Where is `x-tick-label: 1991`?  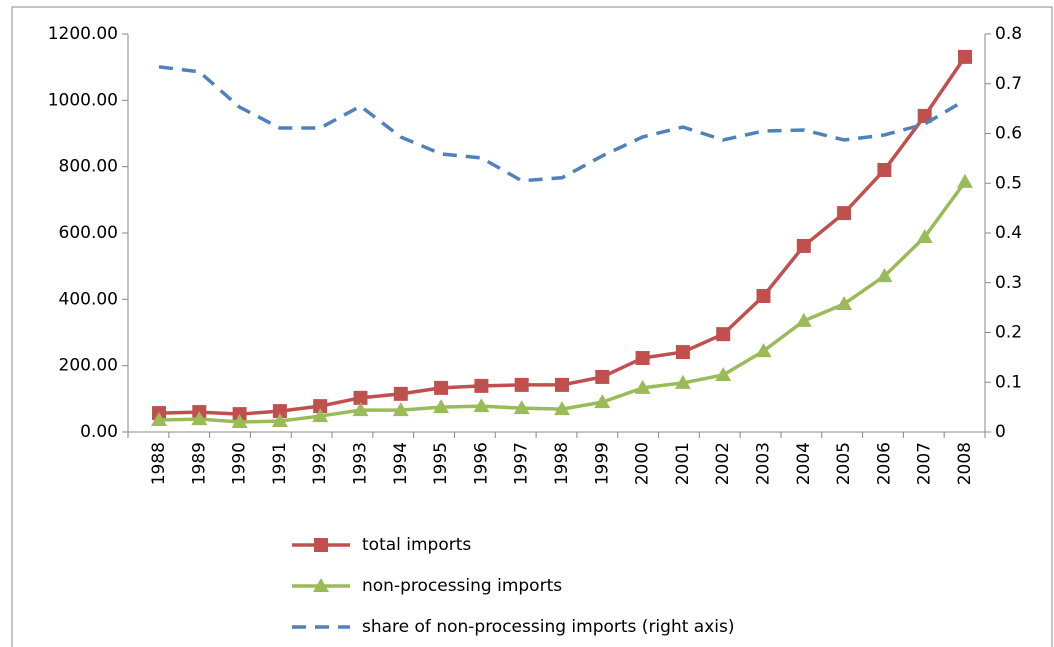 x-tick-label: 1991 is located at coordinates (280, 463).